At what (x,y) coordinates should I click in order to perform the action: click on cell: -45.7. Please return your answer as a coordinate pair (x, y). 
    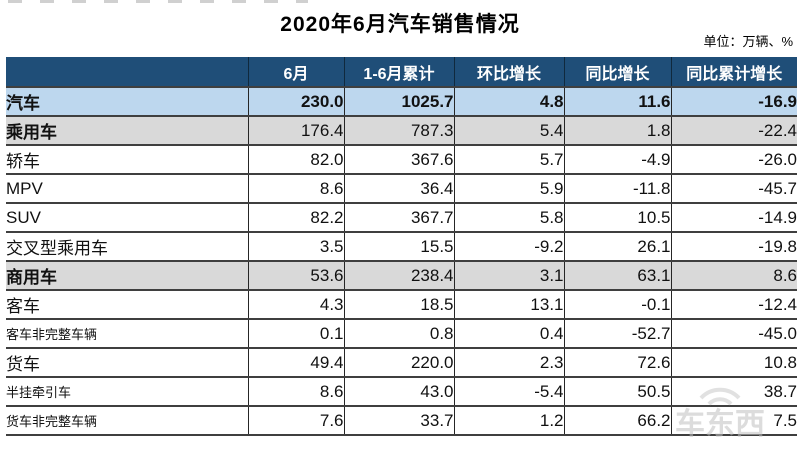
    Looking at the image, I should click on (733, 188).